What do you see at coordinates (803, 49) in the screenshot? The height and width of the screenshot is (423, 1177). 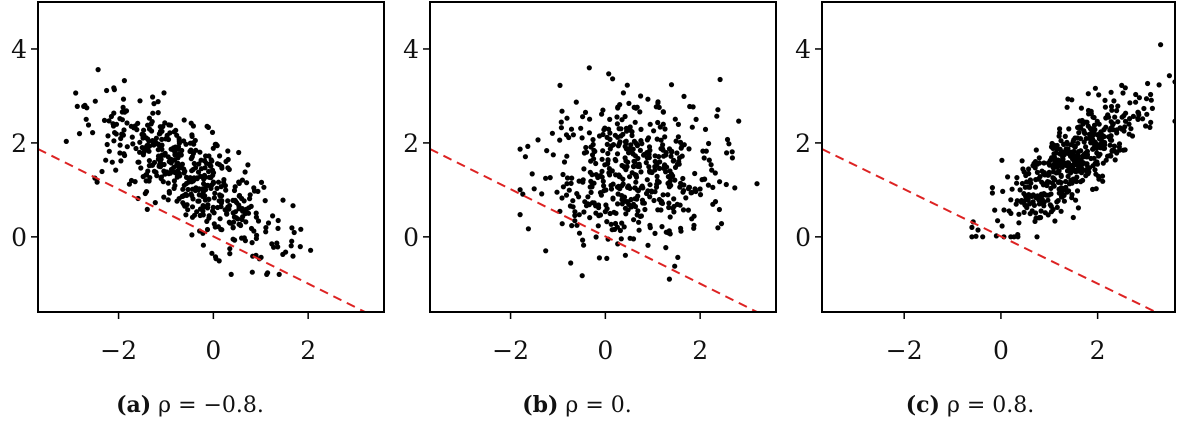 I see `y-tick-label: 4` at bounding box center [803, 49].